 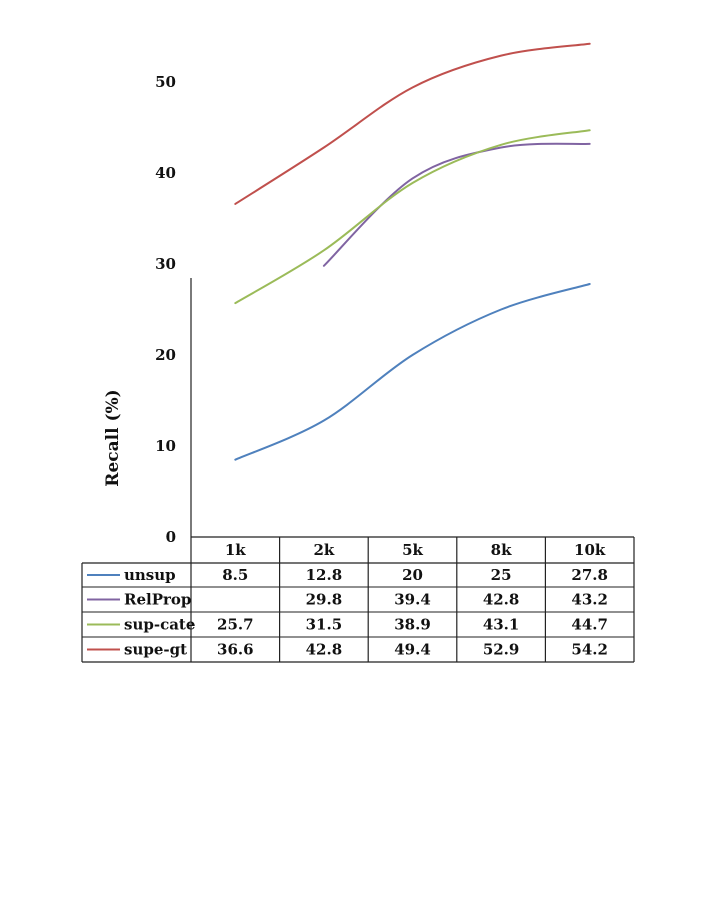 What do you see at coordinates (165, 82) in the screenshot?
I see `y-tick-label: 50` at bounding box center [165, 82].